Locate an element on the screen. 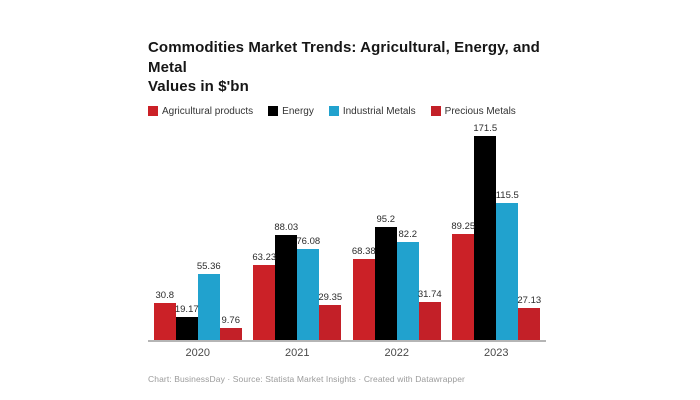  legend-item: Agricultural products is located at coordinates (200, 111).